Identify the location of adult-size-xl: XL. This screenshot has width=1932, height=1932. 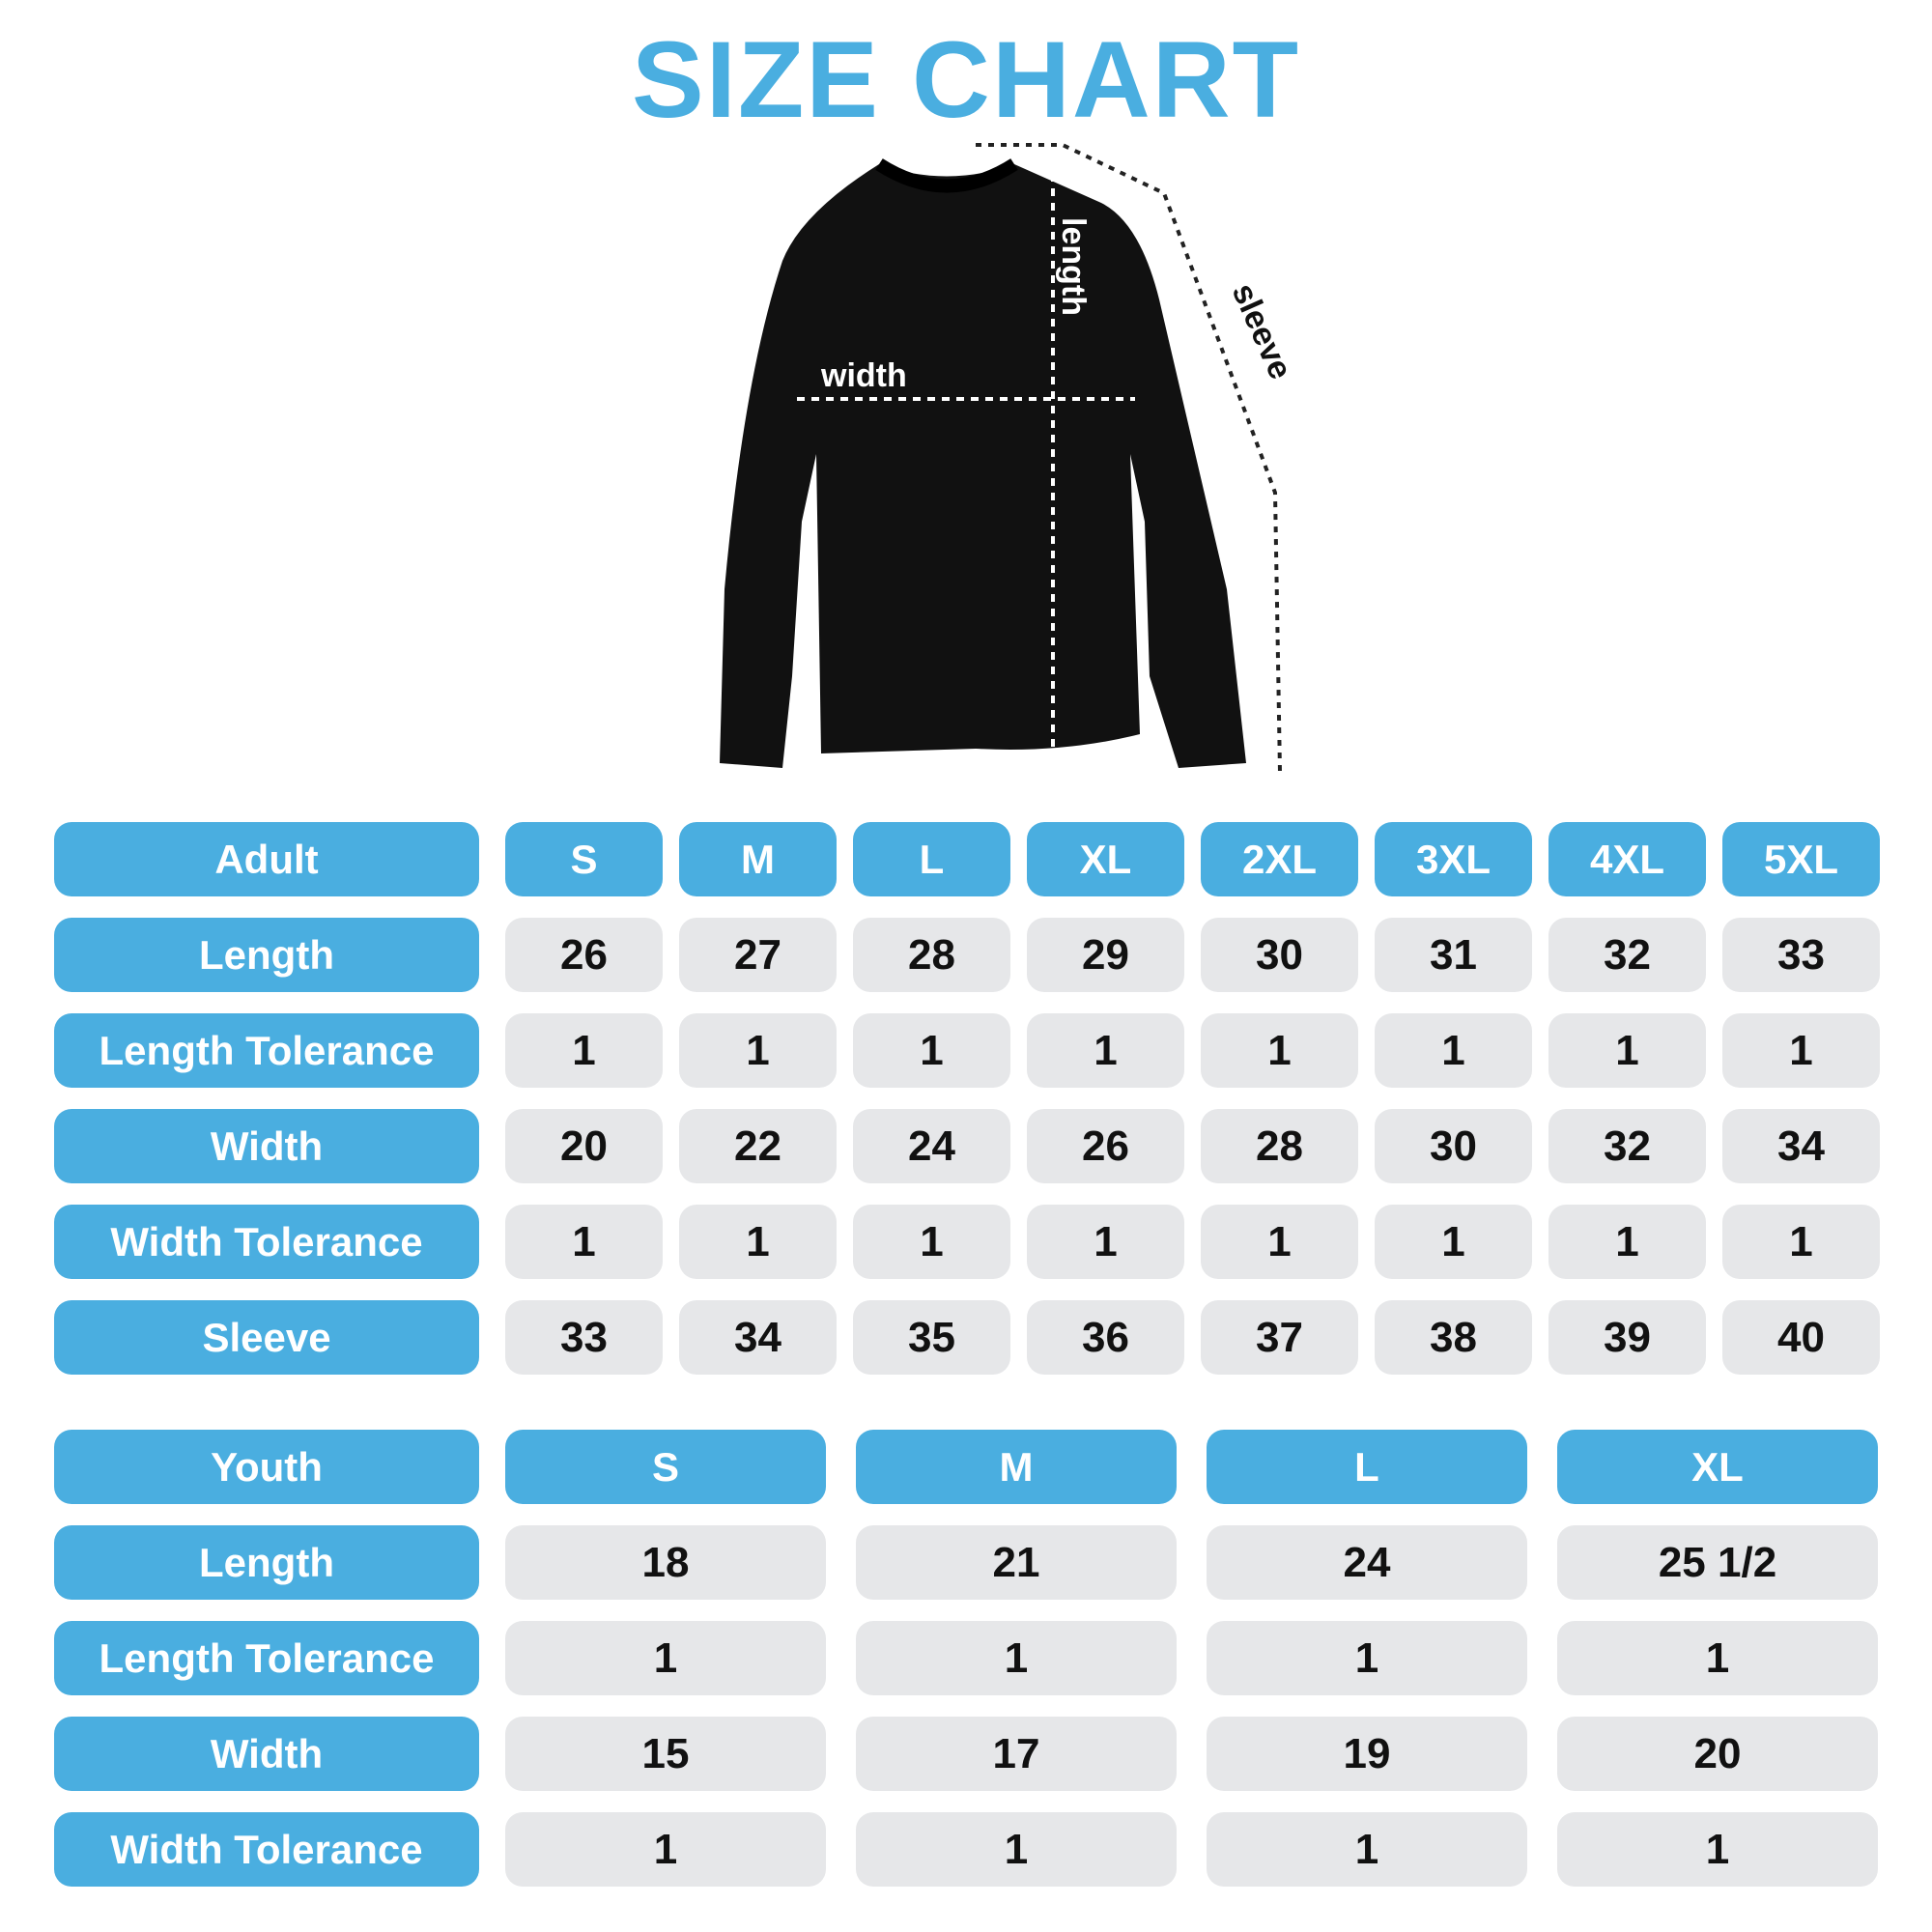
(1105, 859).